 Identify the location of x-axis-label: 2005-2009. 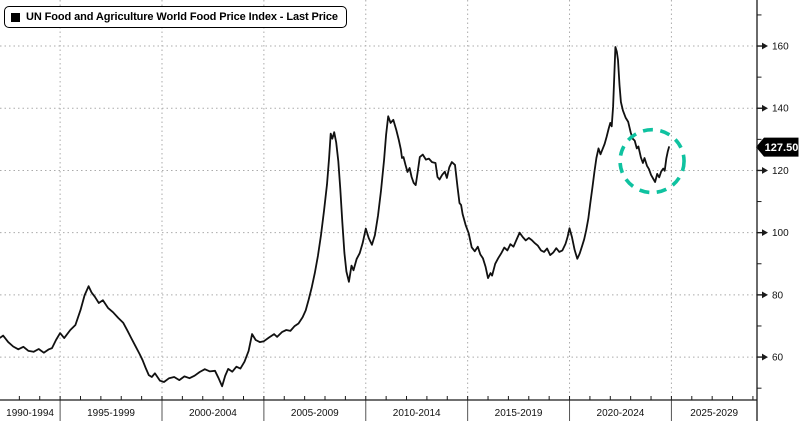
(315, 413).